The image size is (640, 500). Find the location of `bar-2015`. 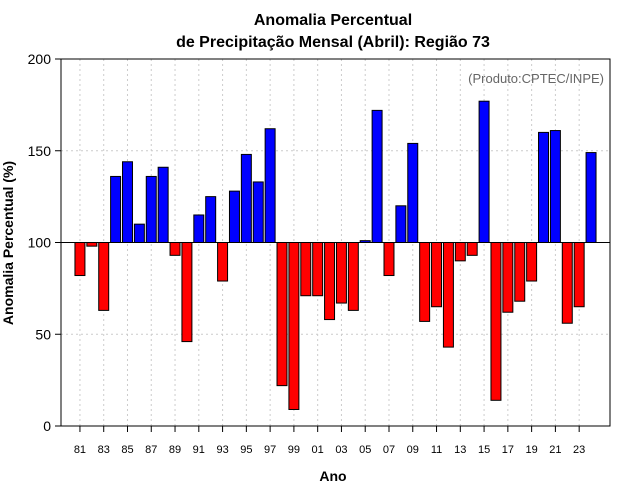

bar-2015 is located at coordinates (484, 171).